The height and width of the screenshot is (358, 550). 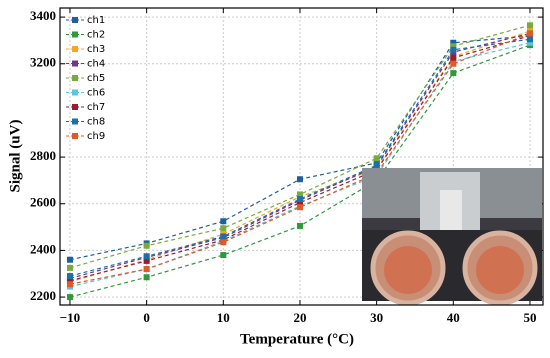 I want to click on inset-photo, so click(x=452, y=237).